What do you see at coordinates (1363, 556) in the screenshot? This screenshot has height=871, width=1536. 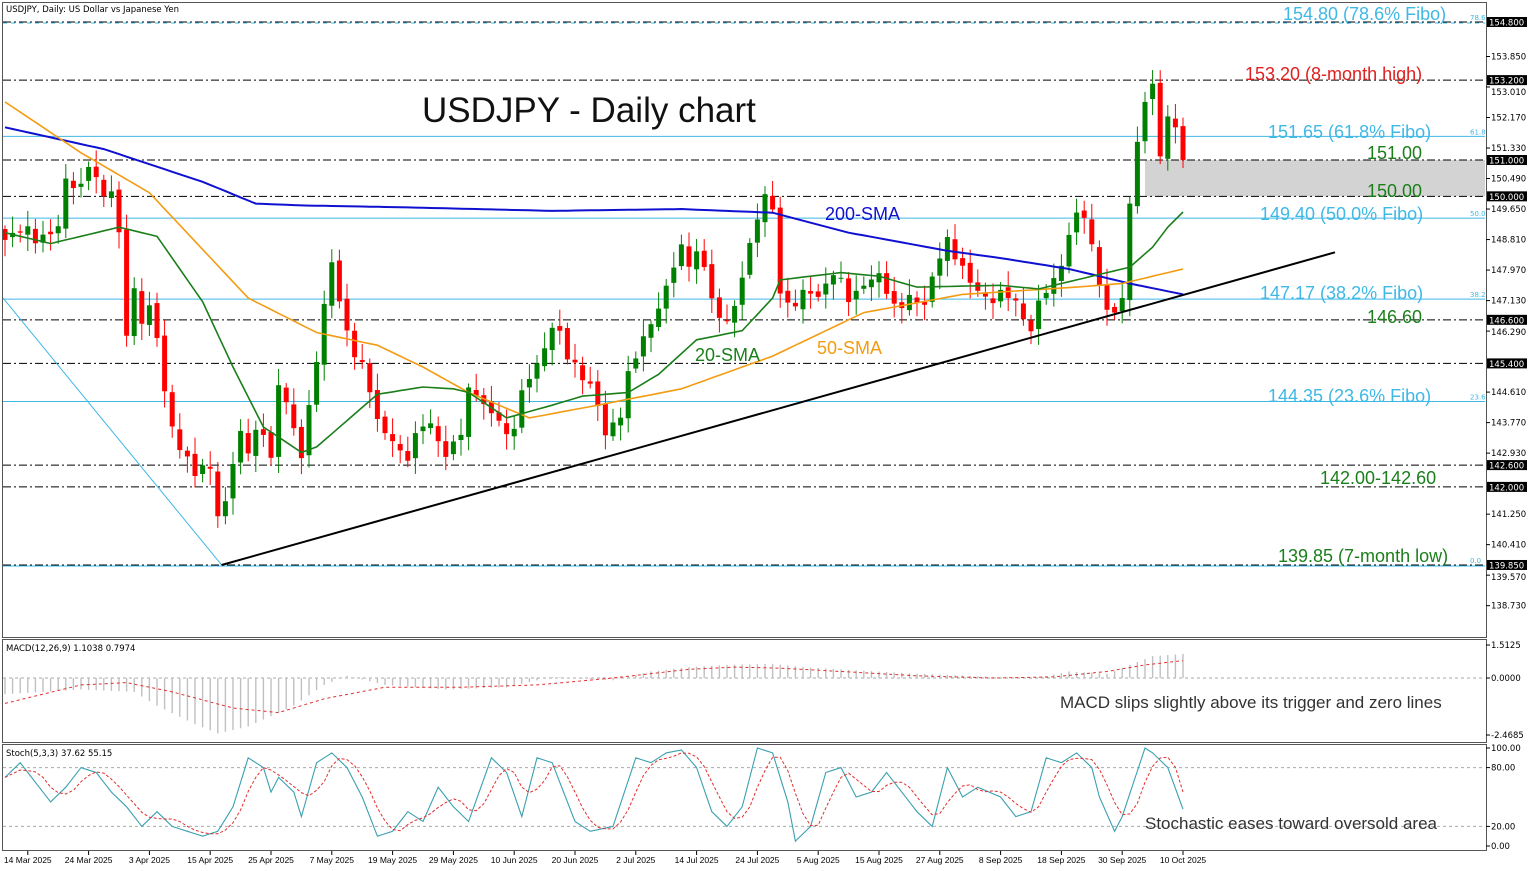 I see `low-label: 139.85 (7-month low)` at bounding box center [1363, 556].